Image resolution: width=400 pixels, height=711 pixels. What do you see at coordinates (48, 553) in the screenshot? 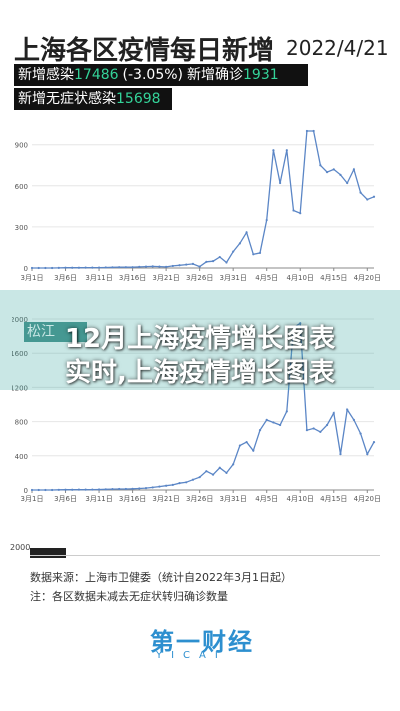
I see `cropped-chart-label` at bounding box center [48, 553].